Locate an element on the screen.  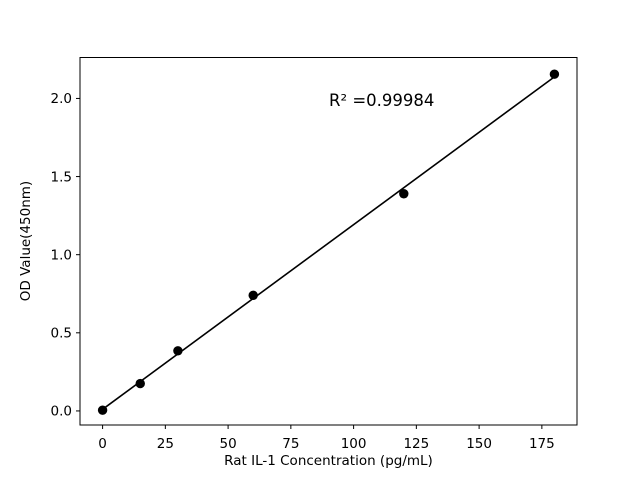
x-tick-label: 50 is located at coordinates (228, 444).